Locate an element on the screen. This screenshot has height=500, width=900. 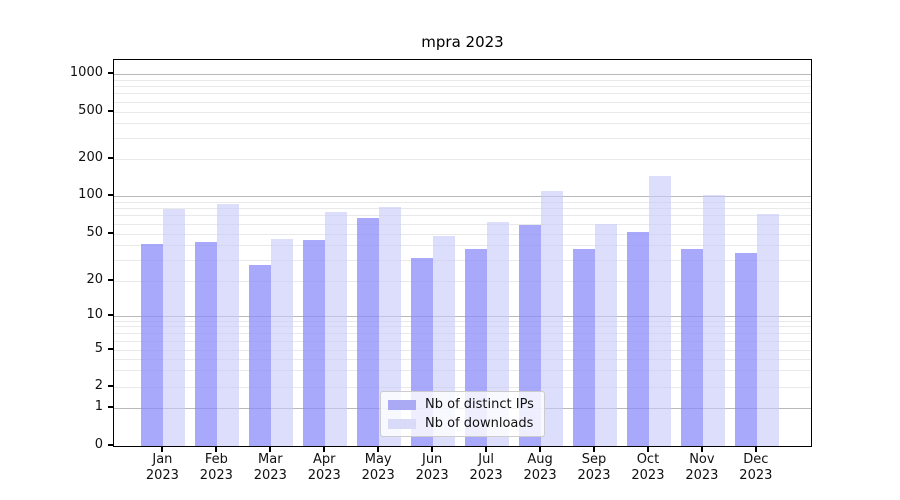
x-tick-label-line: Jan is located at coordinates (162, 459).